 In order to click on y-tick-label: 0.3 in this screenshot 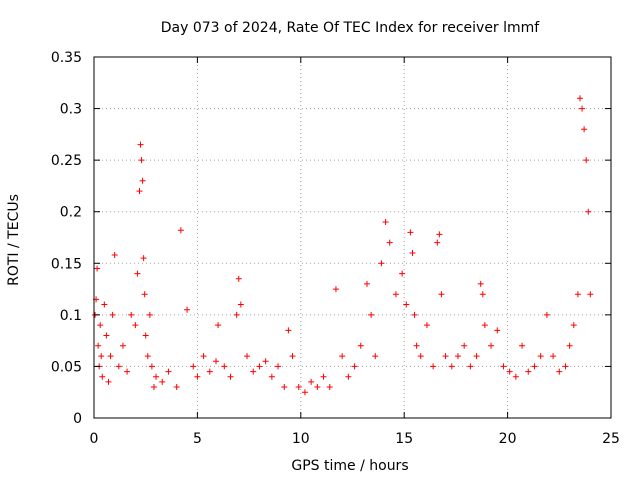, I will do `click(71, 110)`.